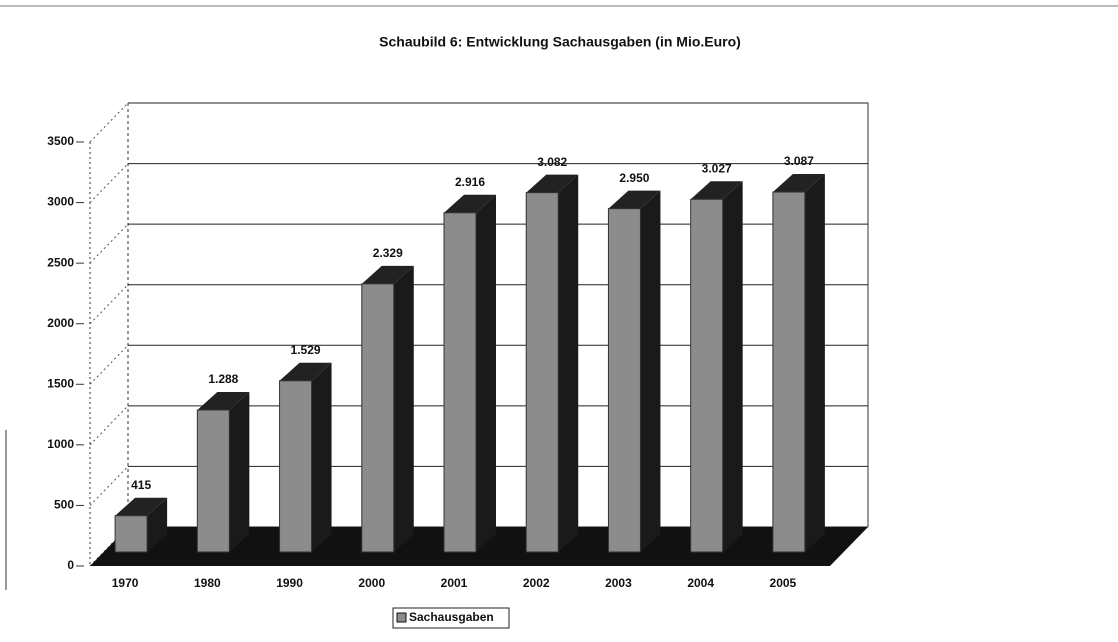 The width and height of the screenshot is (1118, 642). I want to click on y-tick-label: 2500, so click(60, 262).